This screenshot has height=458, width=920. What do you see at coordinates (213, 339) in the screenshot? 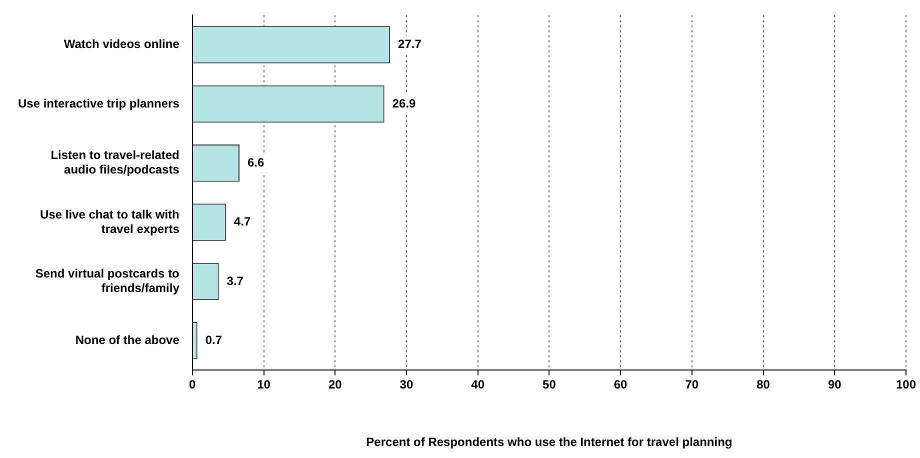
I see `data-label: 0.7` at bounding box center [213, 339].